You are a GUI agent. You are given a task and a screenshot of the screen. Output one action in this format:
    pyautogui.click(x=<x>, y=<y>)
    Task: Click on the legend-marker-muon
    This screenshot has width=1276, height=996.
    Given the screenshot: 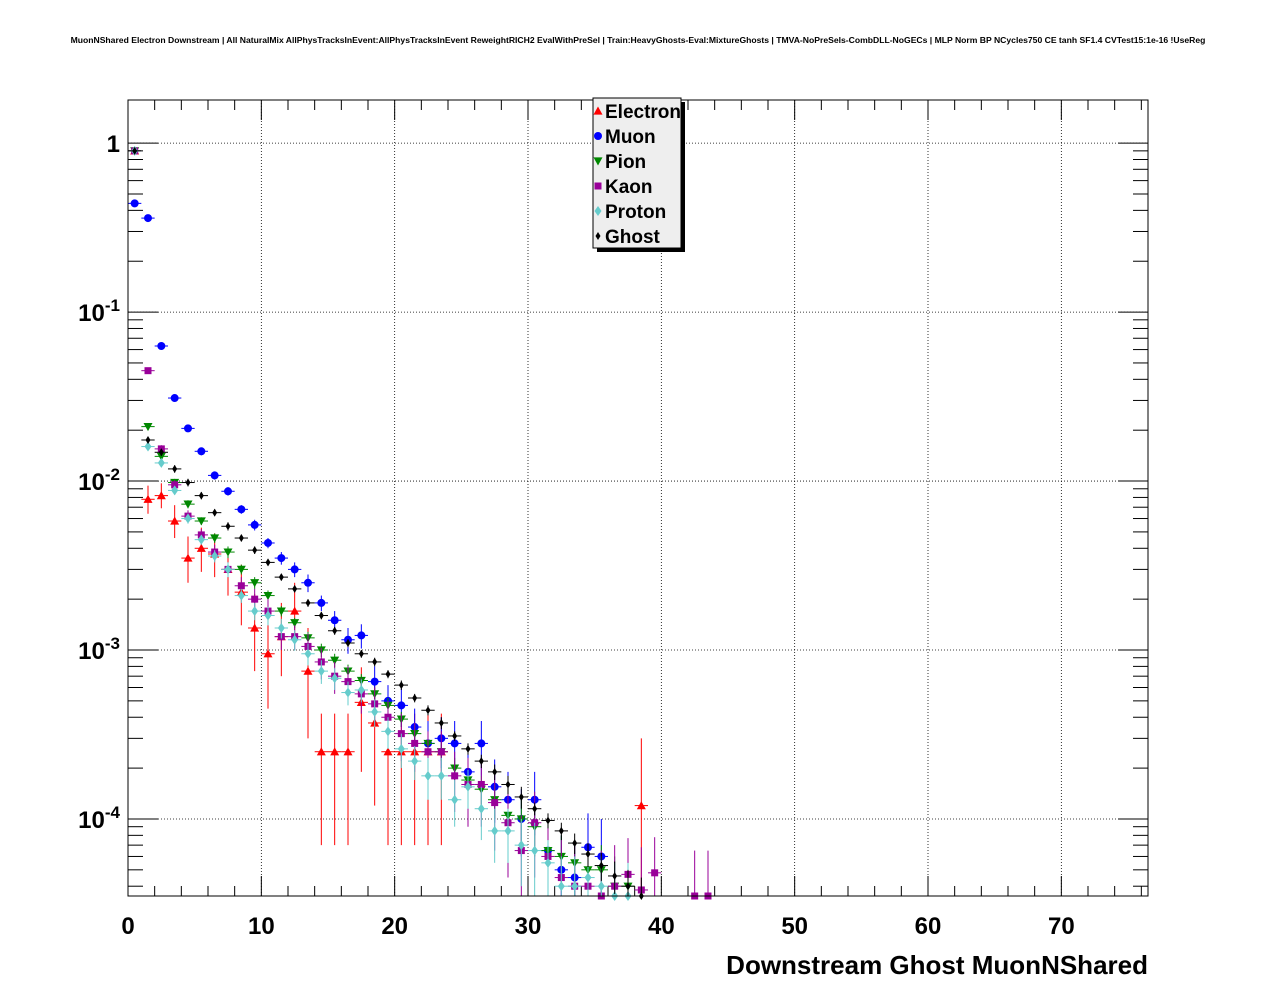 What is the action you would take?
    pyautogui.click(x=598, y=136)
    